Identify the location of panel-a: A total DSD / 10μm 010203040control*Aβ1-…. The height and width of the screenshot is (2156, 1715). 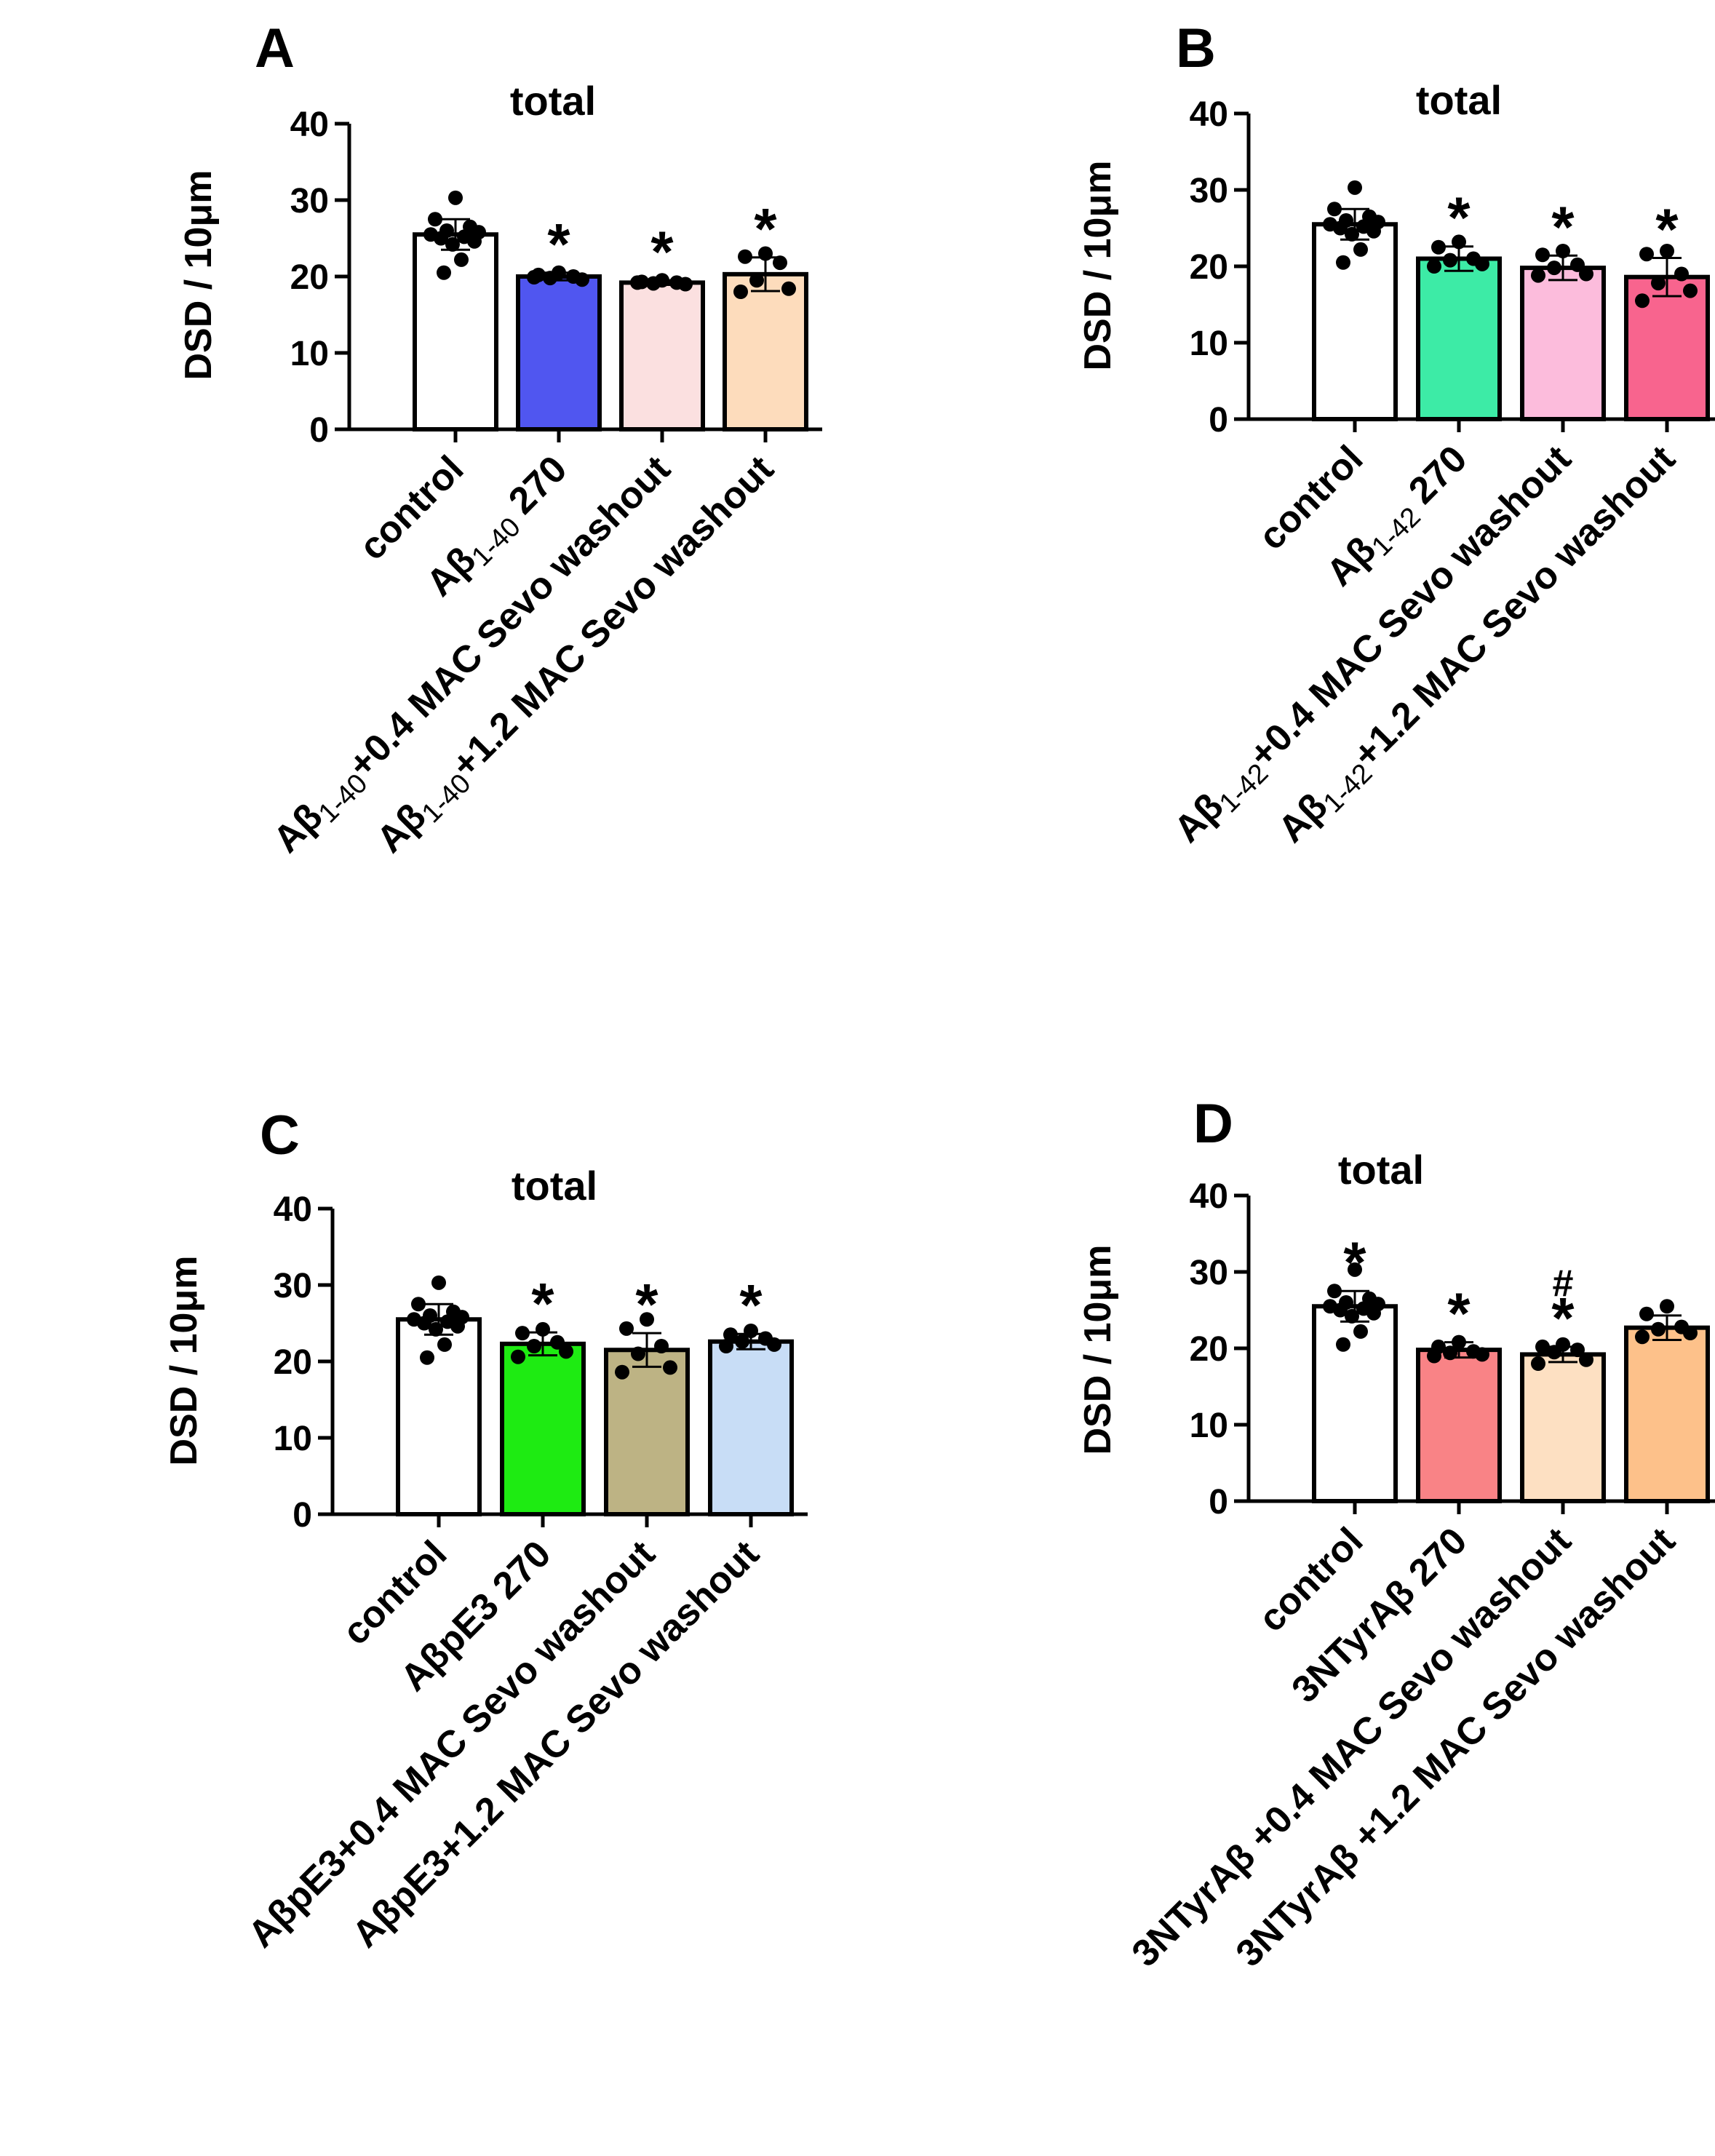
(500, 439).